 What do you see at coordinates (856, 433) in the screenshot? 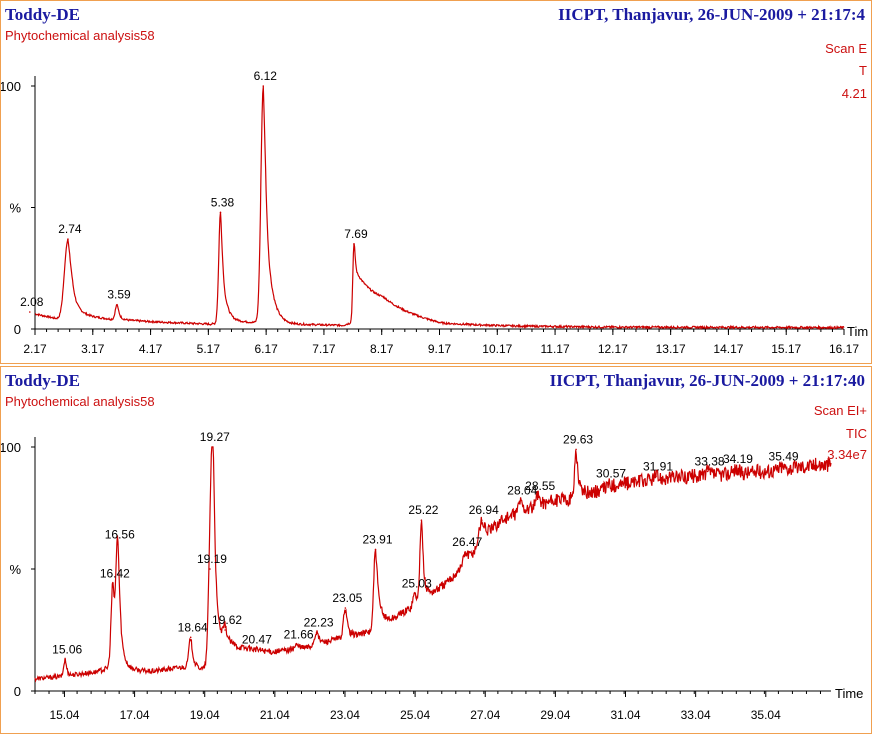
I see `trace-type: TIC` at bounding box center [856, 433].